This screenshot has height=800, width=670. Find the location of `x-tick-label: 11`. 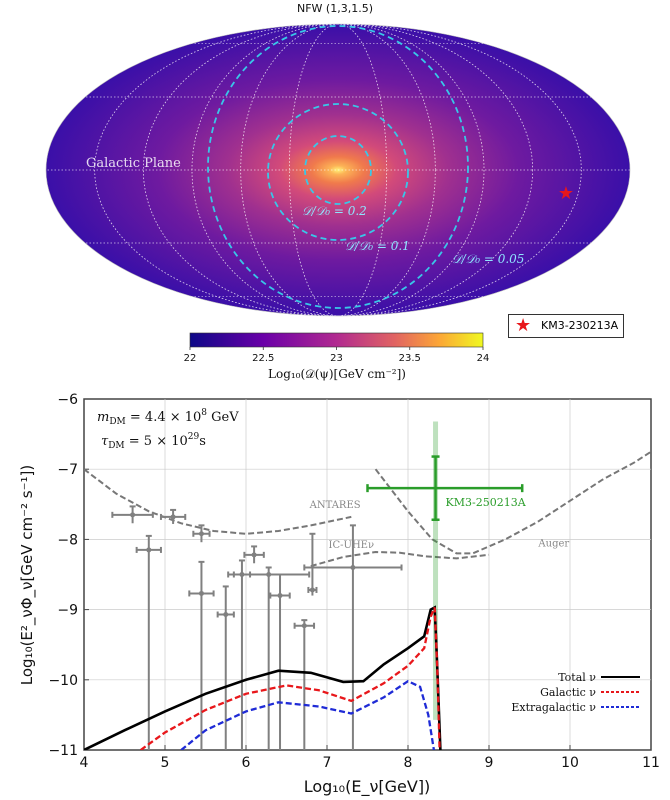

x-tick-label: 11 is located at coordinates (651, 763).